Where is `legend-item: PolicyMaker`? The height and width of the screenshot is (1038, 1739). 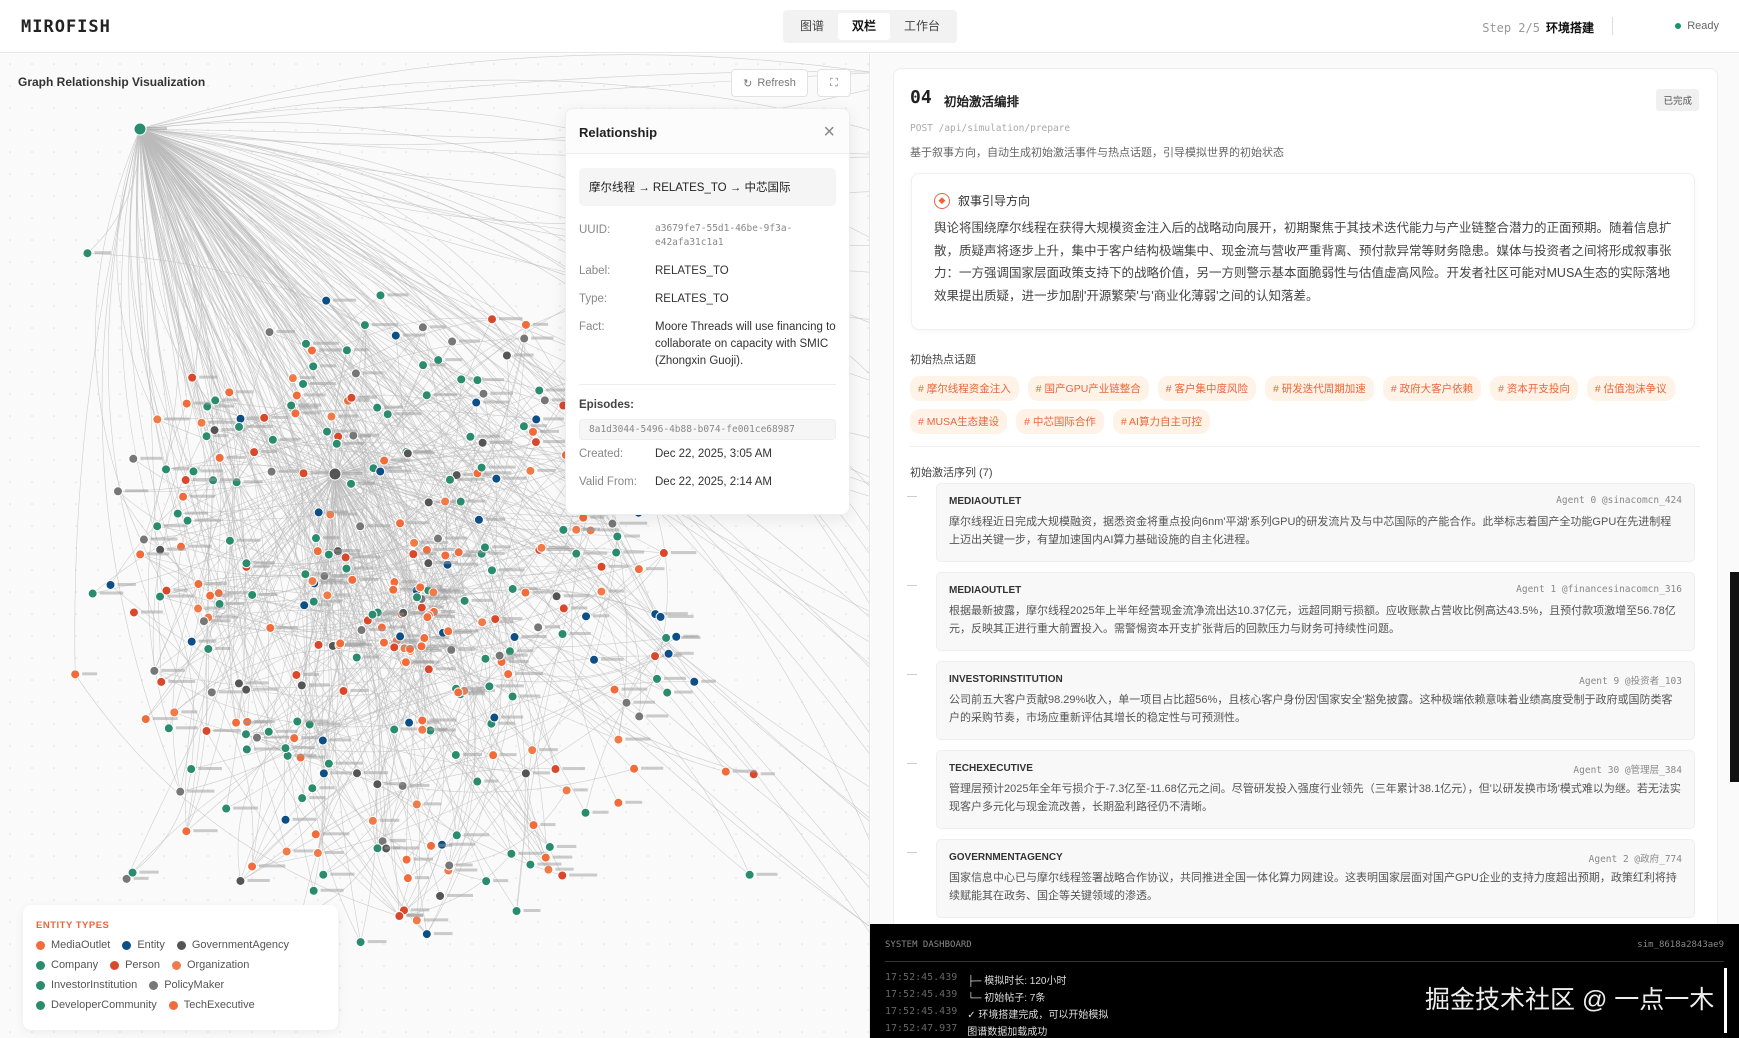
legend-item: PolicyMaker is located at coordinates (186, 985).